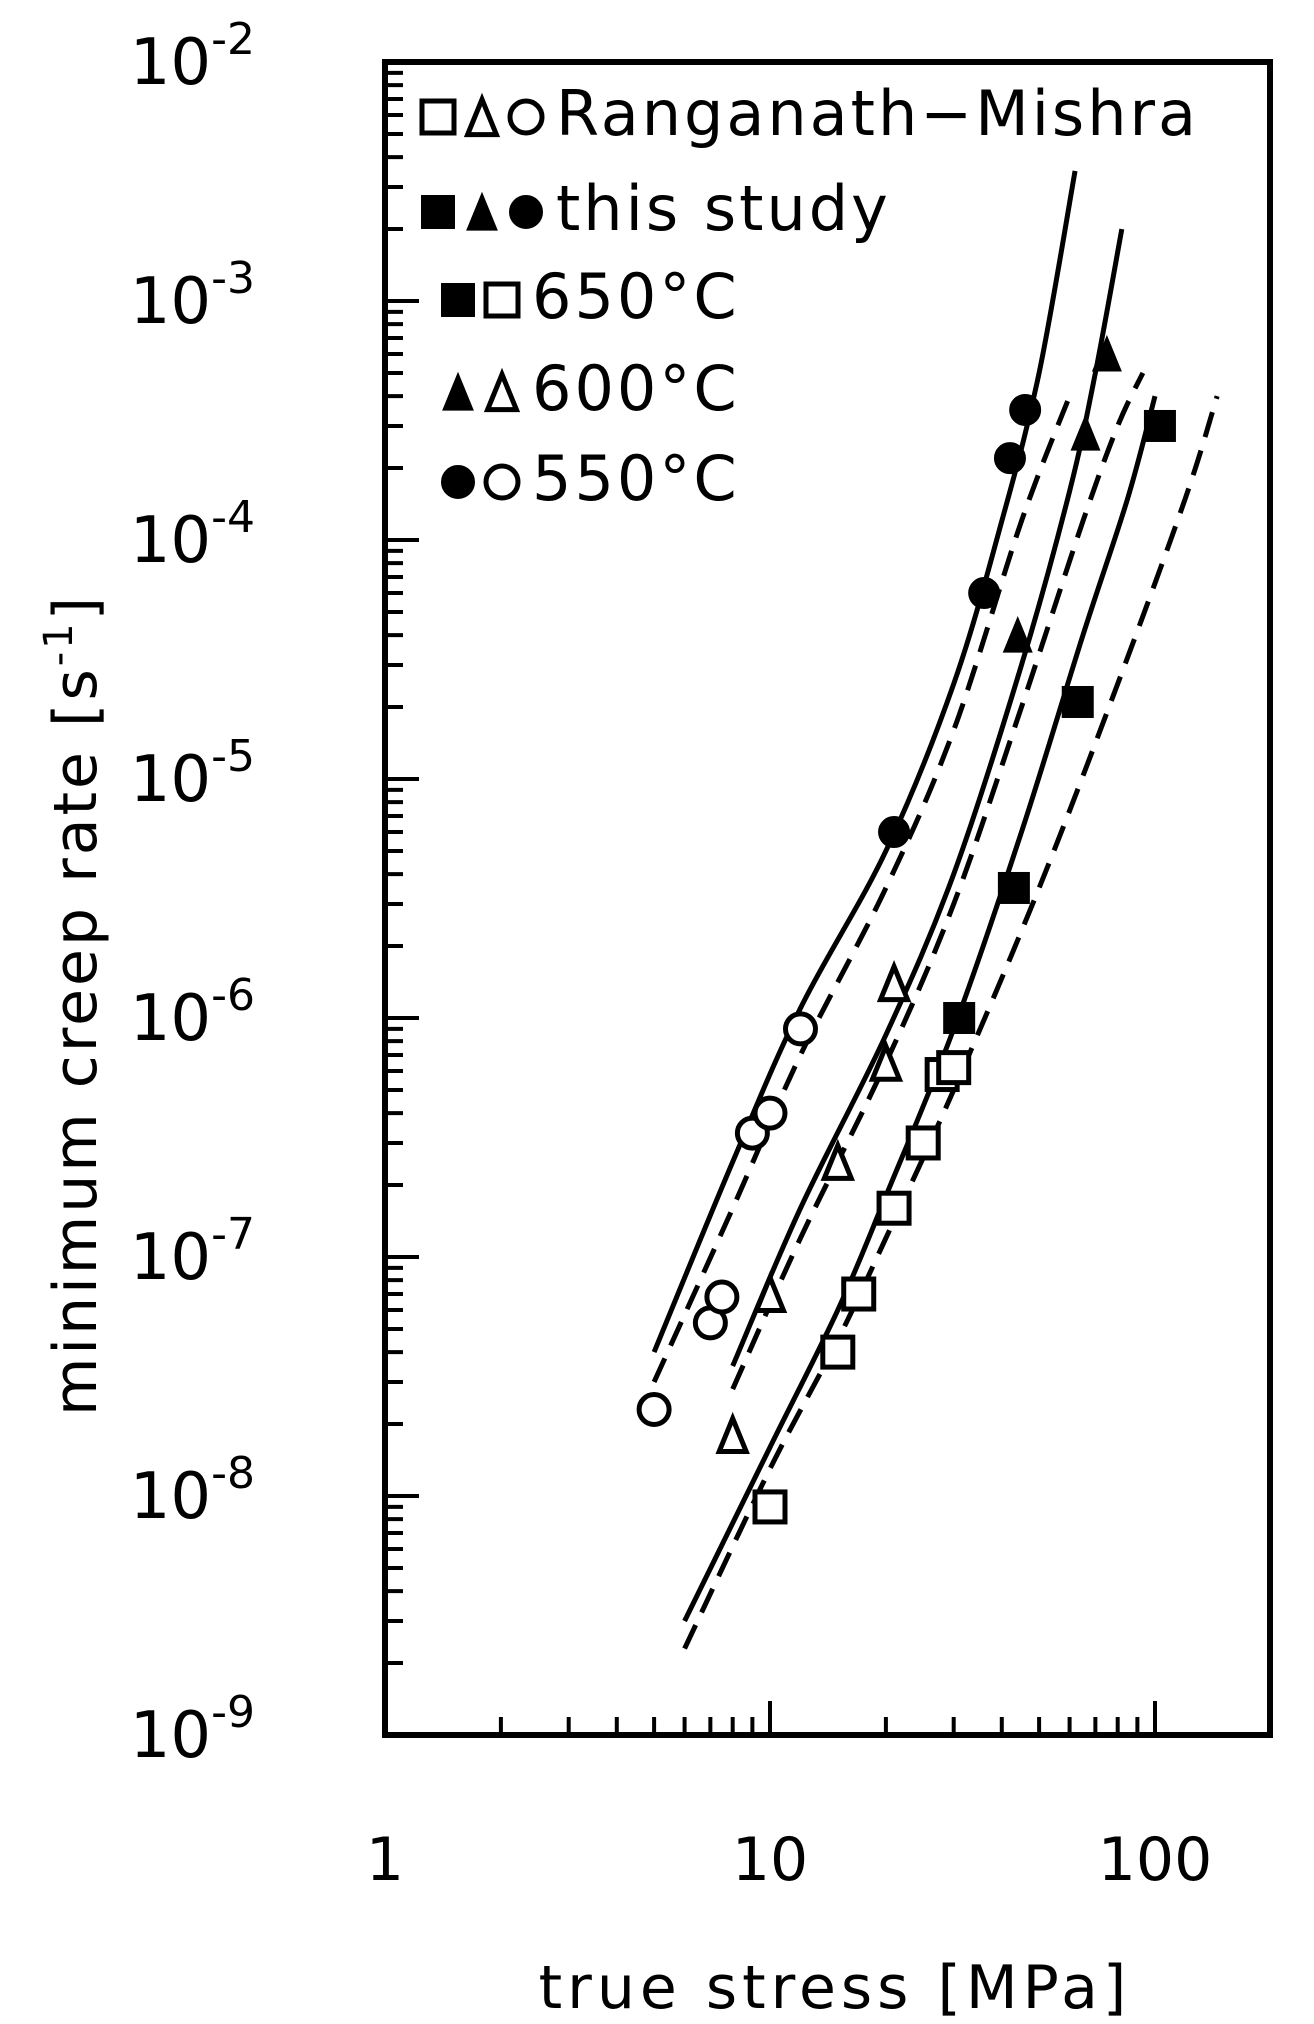 The height and width of the screenshot is (2024, 1314). I want to click on legend-label: Ranganath−Mishra, so click(877, 113).